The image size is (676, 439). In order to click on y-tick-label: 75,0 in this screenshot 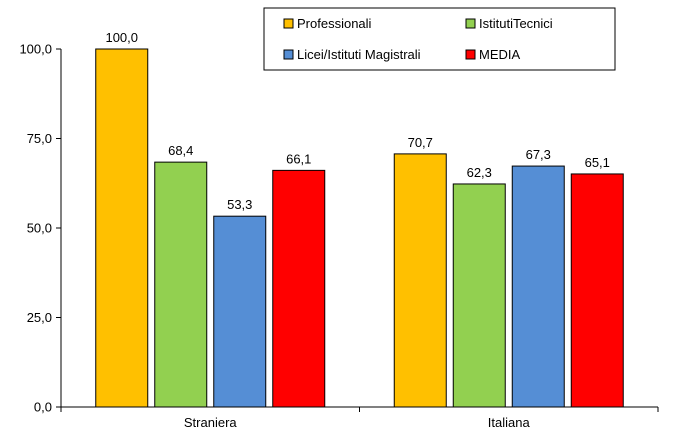, I will do `click(39, 138)`.